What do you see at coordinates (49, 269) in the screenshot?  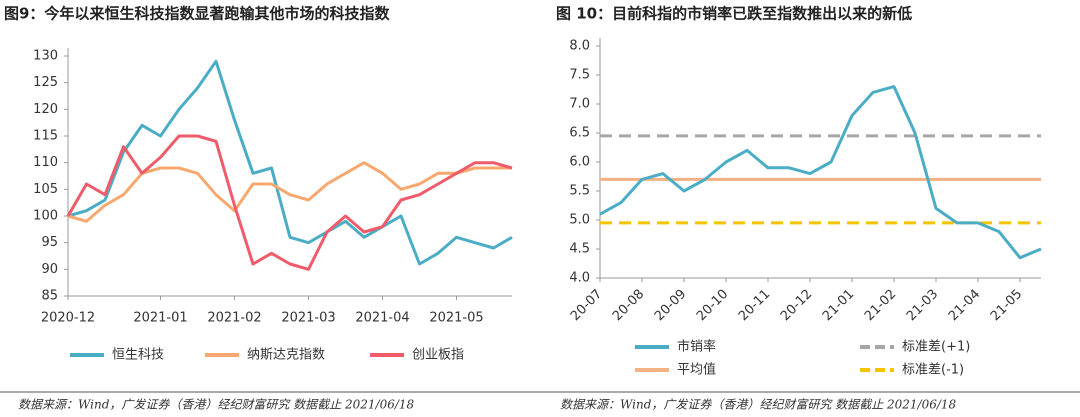 I see `y-tick-label: 90` at bounding box center [49, 269].